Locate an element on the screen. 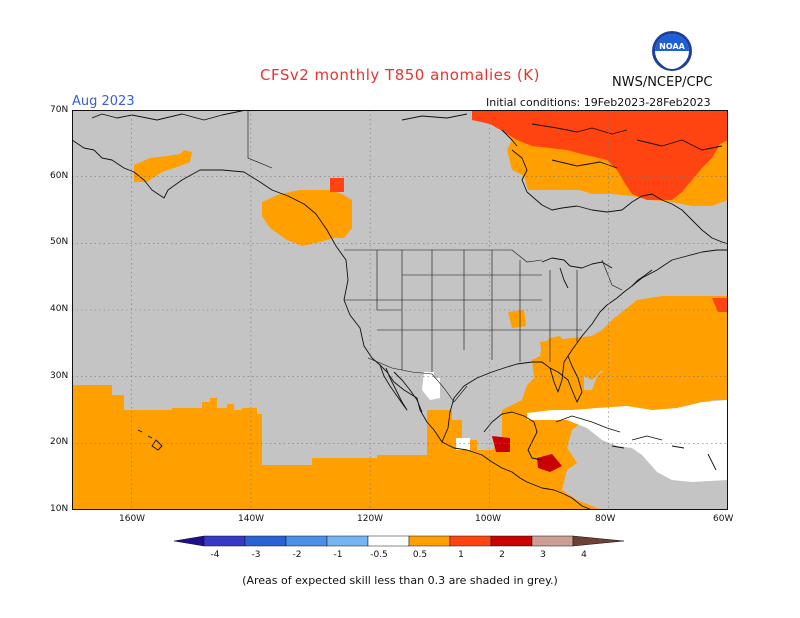  lat-label-70n: 70N is located at coordinates (59, 110).